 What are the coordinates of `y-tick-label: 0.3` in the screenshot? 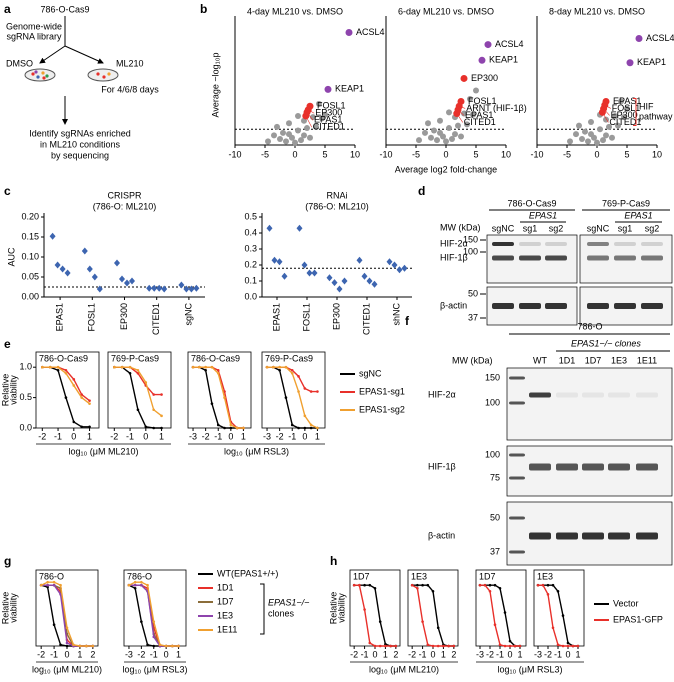 It's located at (250, 248).